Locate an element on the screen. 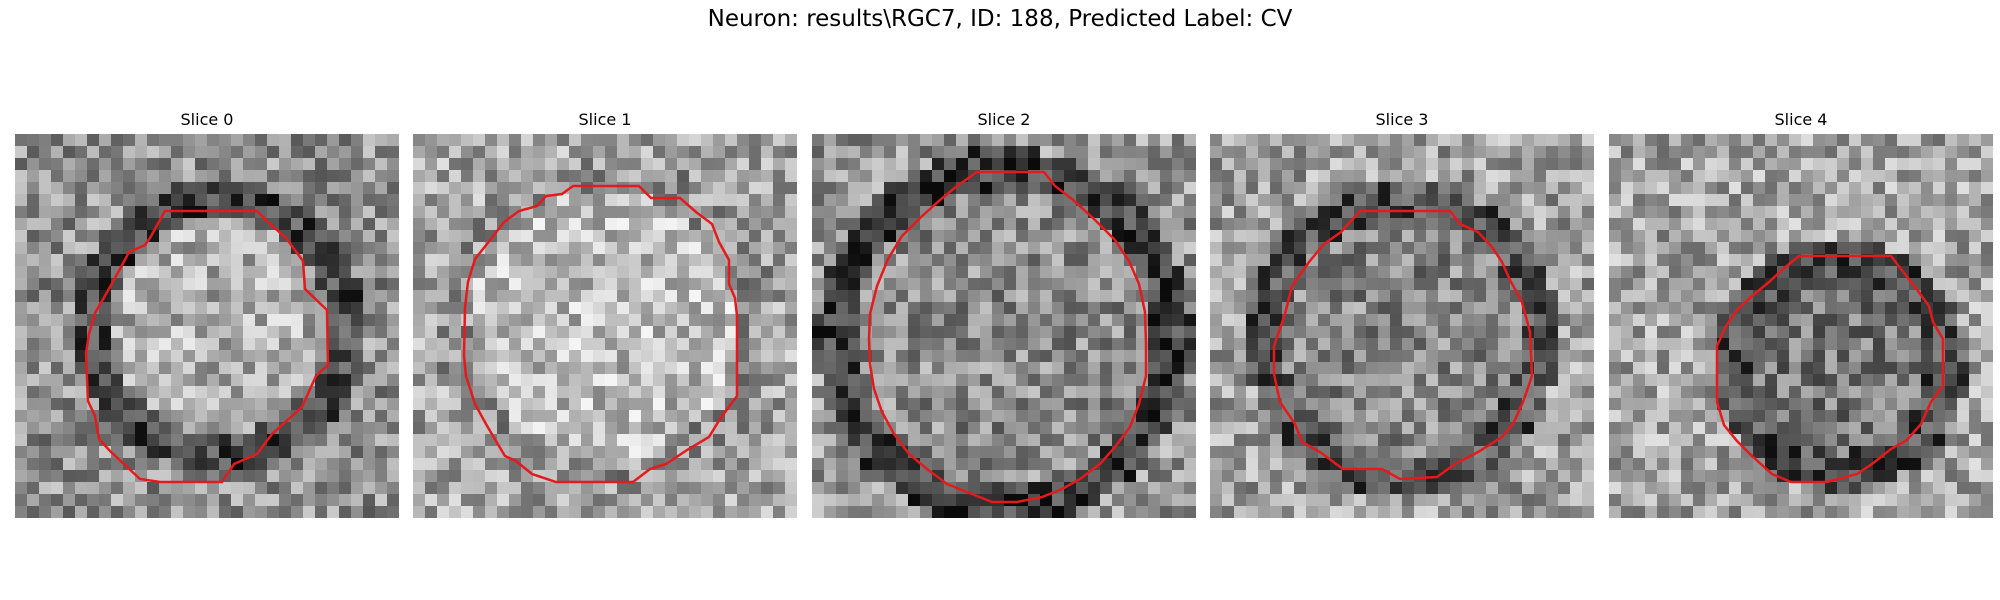  slice-panel-0: Slice 0 is located at coordinates (207, 314).